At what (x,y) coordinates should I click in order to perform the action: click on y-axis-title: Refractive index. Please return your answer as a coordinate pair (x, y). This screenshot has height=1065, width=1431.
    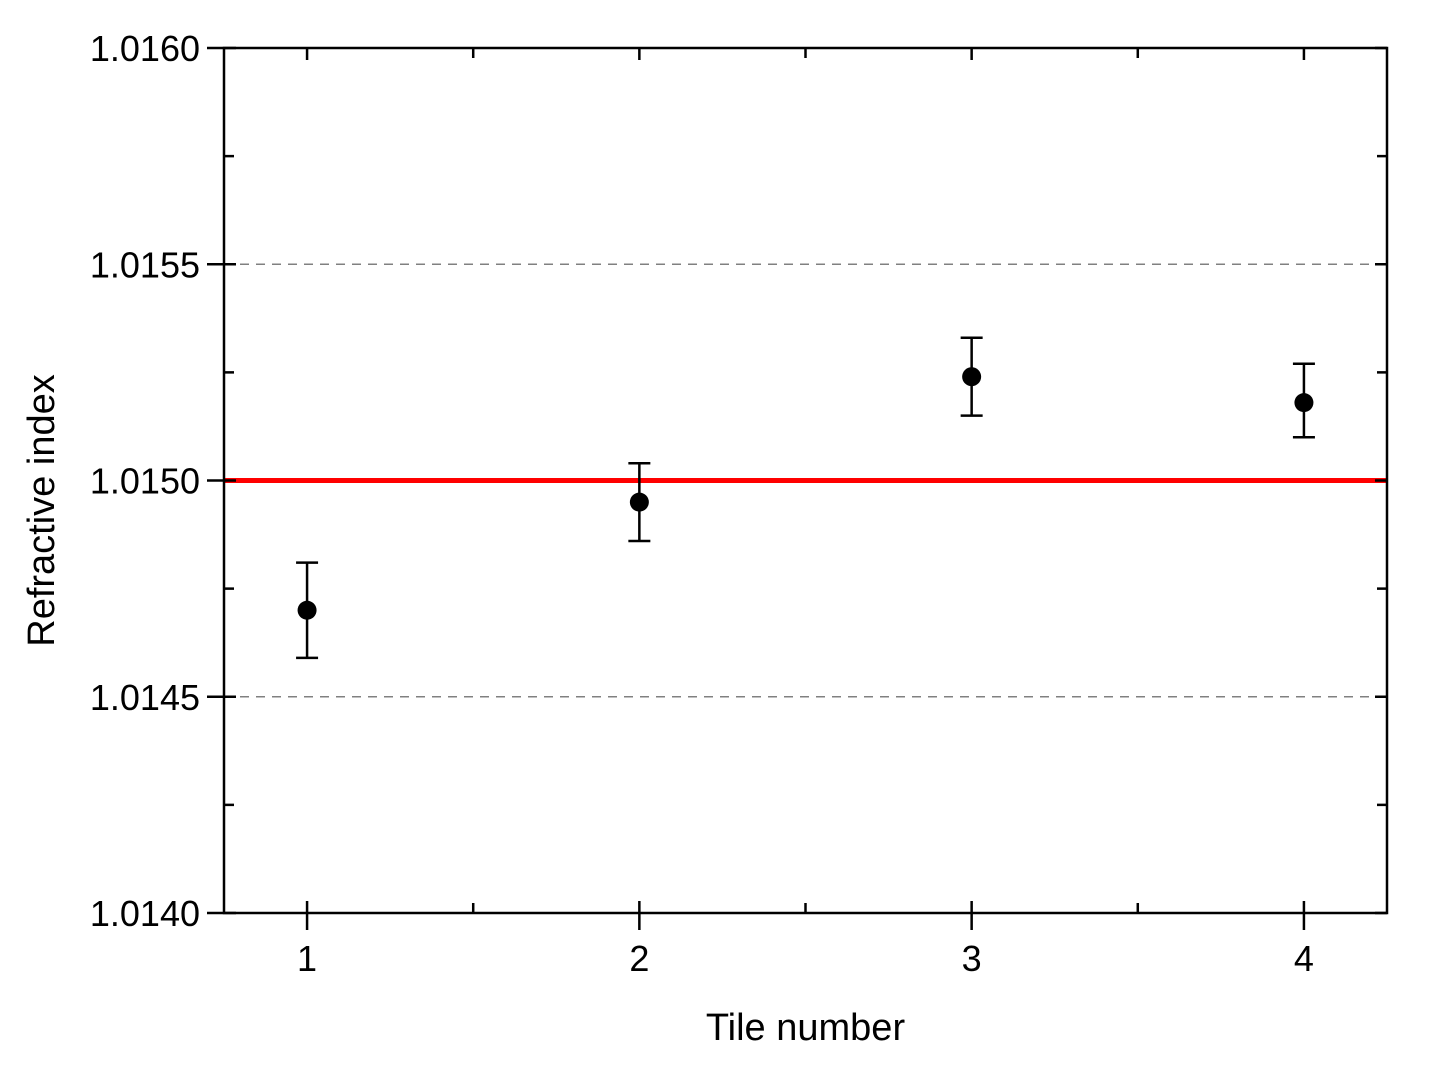
    Looking at the image, I should click on (42, 510).